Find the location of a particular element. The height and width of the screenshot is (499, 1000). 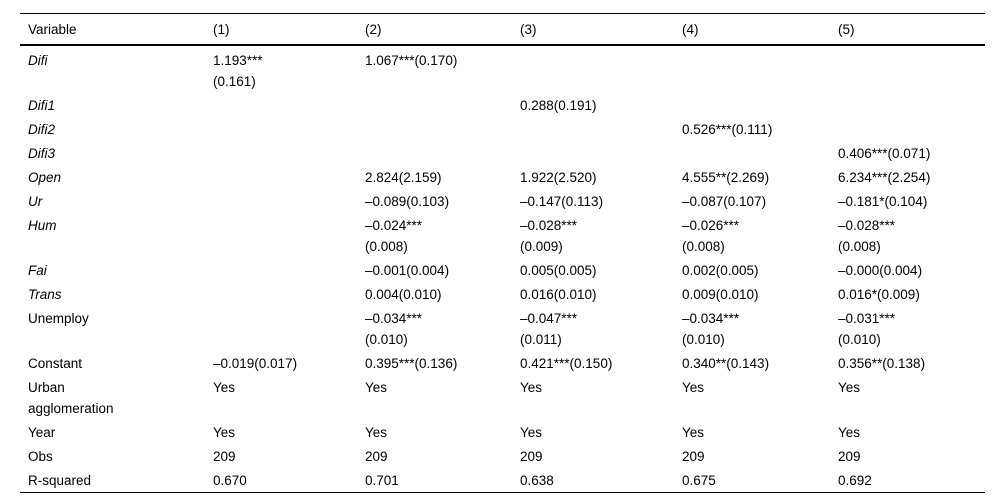

column-header-variable: Variable is located at coordinates (52, 29).